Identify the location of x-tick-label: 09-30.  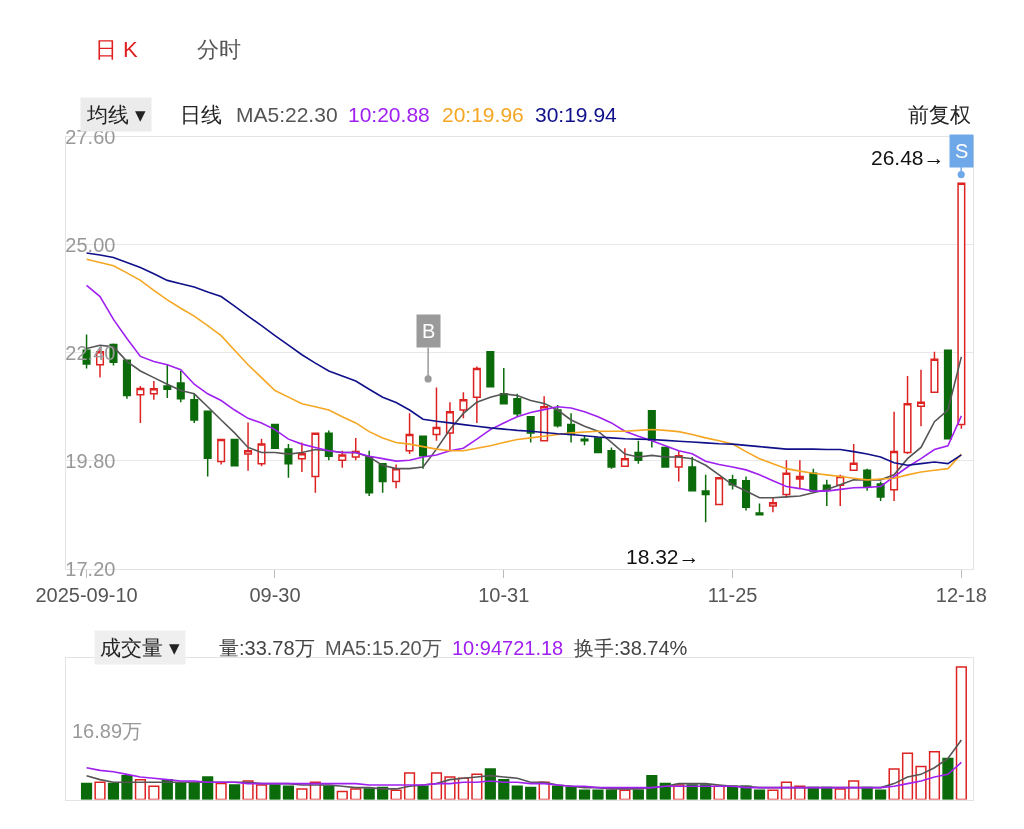
(275, 594).